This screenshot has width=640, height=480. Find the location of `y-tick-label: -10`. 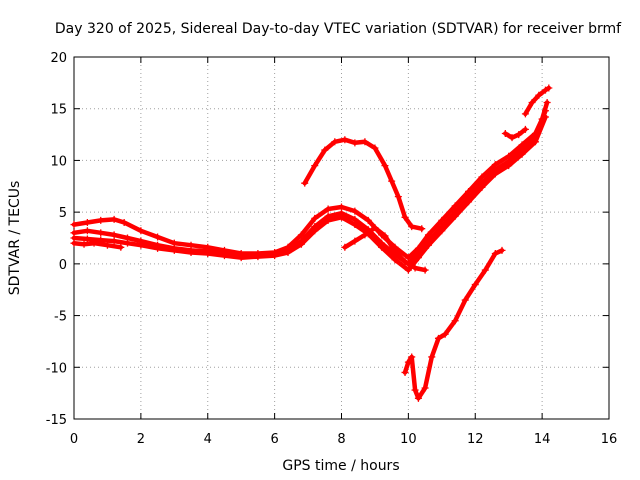

y-tick-label: -10 is located at coordinates (56, 368).